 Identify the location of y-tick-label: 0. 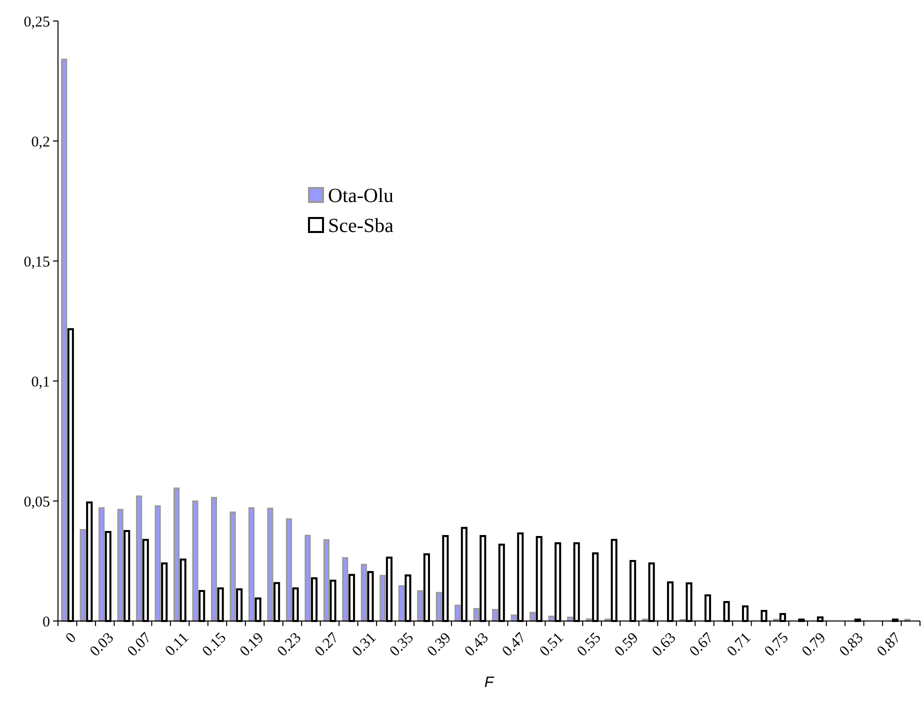
(46, 622).